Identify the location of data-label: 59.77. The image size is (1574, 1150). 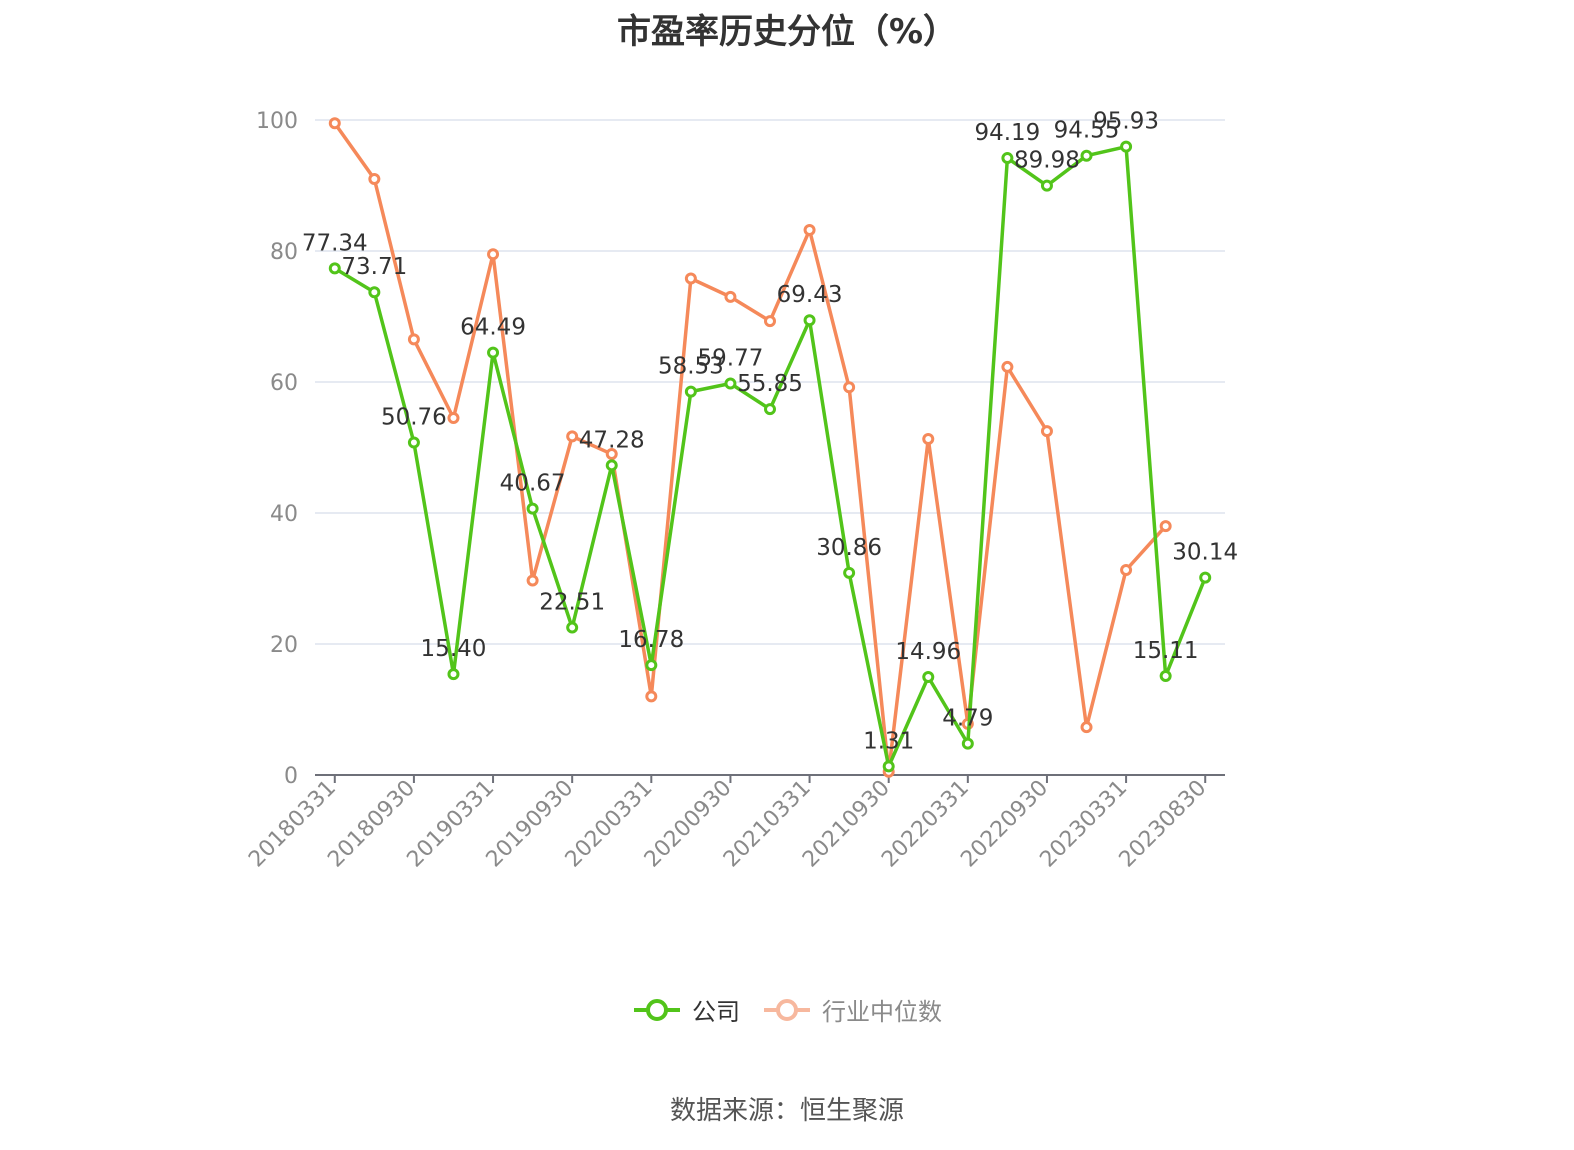
(731, 359).